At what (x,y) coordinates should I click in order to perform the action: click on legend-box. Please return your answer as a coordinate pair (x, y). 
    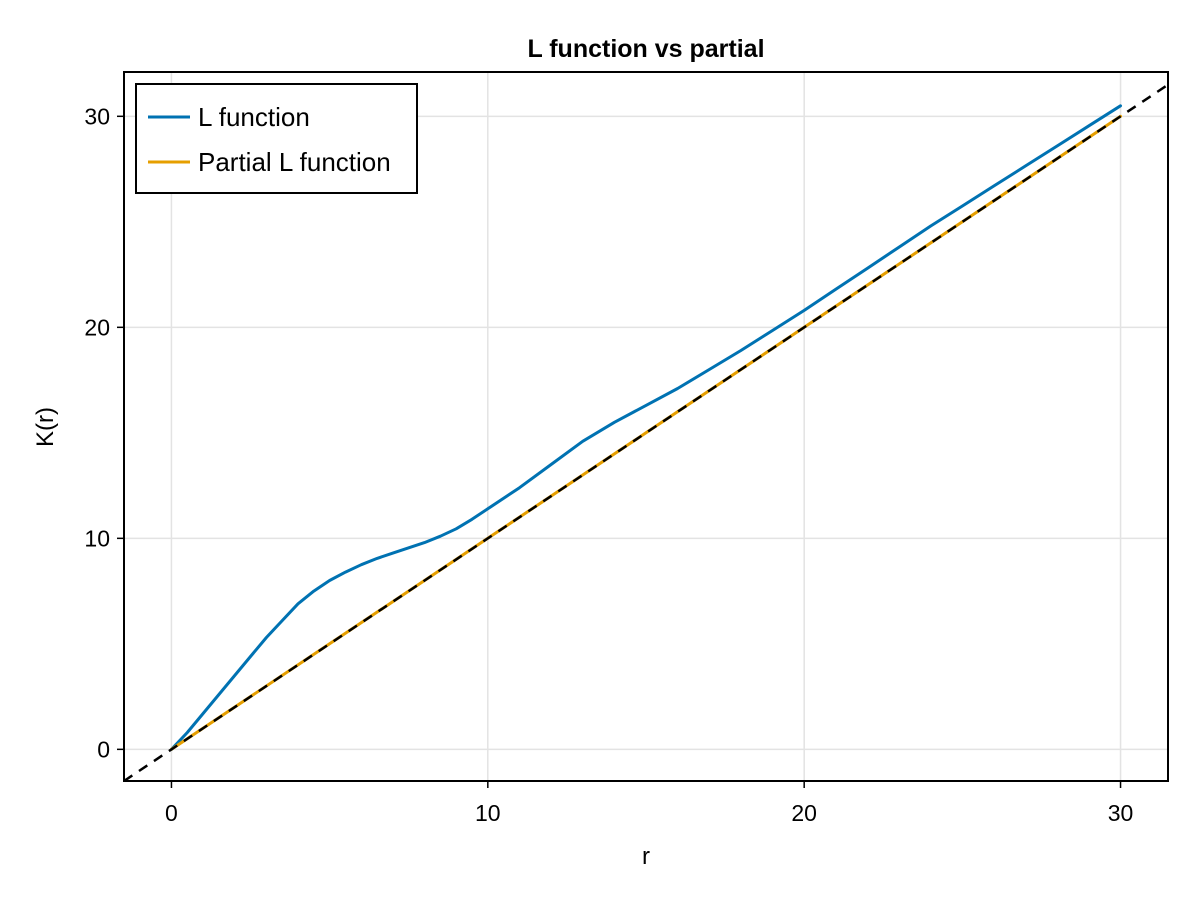
    Looking at the image, I should click on (276, 138).